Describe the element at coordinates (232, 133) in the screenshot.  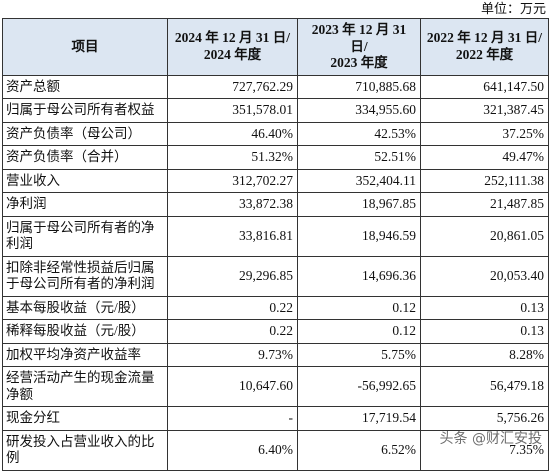
I see `value-cell: 46.40%` at that location.